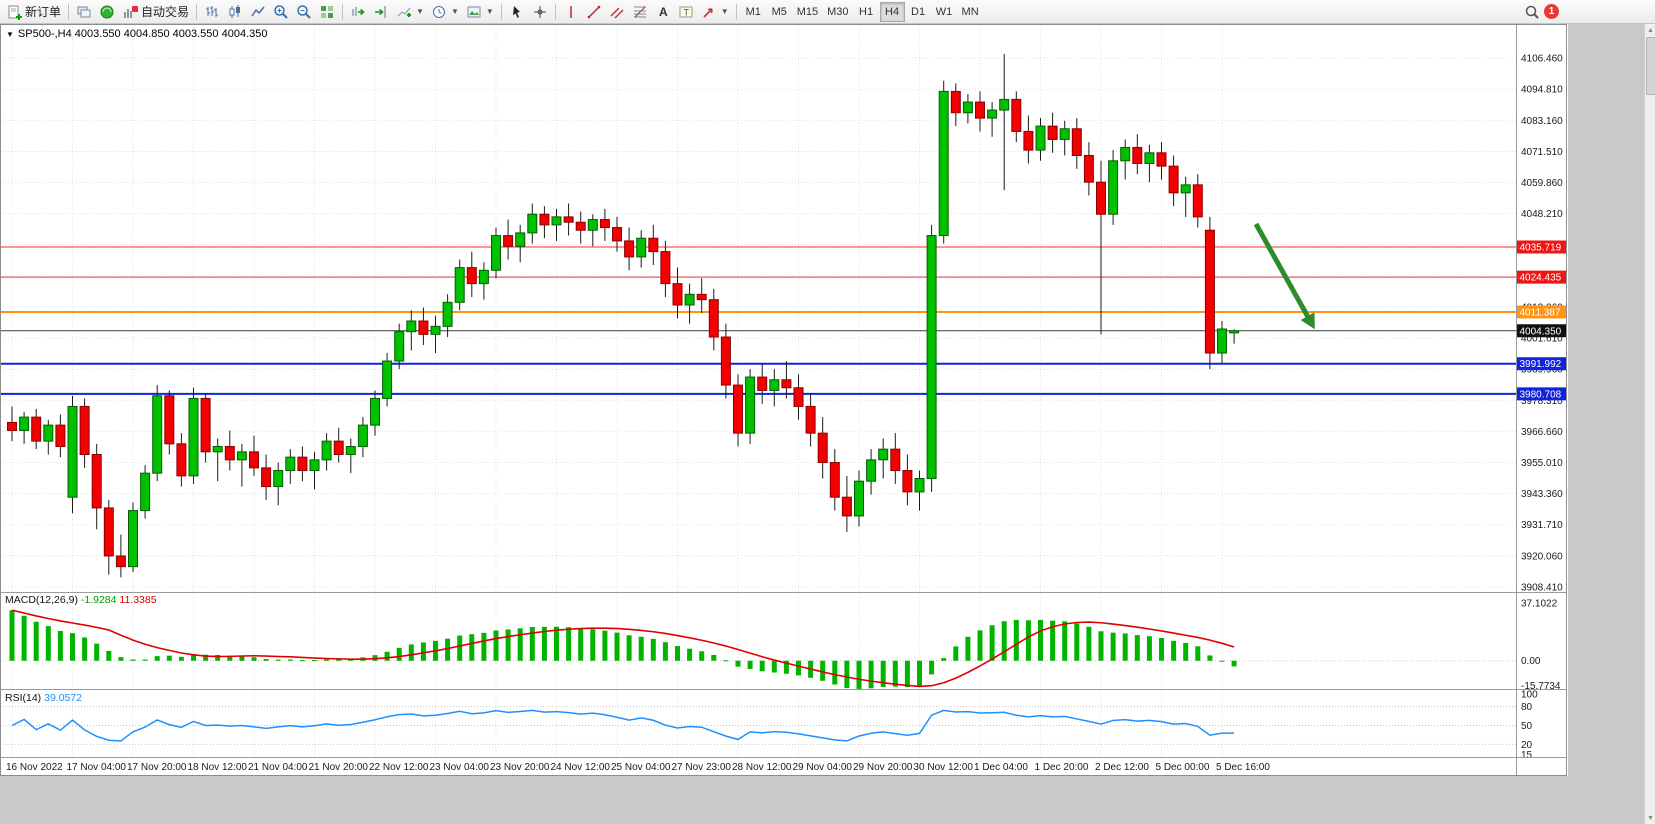 This screenshot has width=1655, height=824. I want to click on line-chart-button, so click(258, 12).